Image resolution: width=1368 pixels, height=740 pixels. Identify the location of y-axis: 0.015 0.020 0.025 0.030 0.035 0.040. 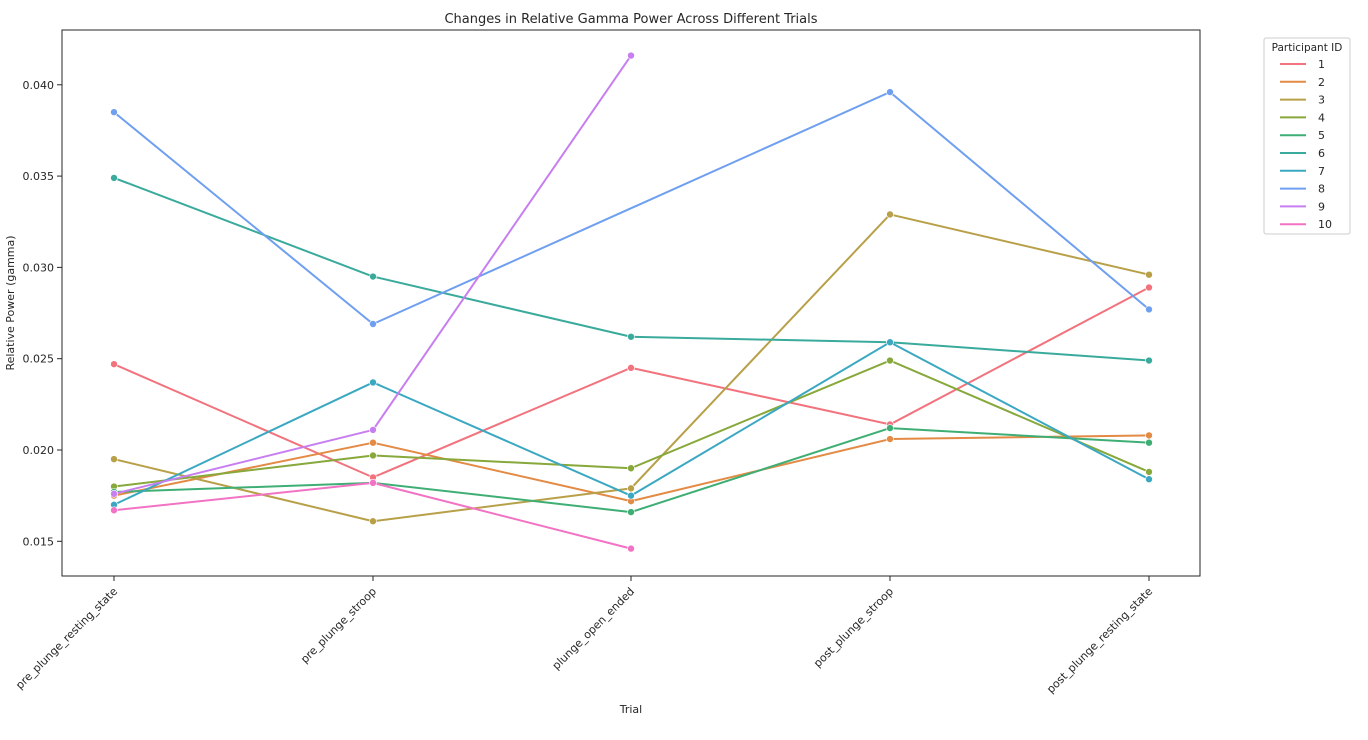
(42, 313).